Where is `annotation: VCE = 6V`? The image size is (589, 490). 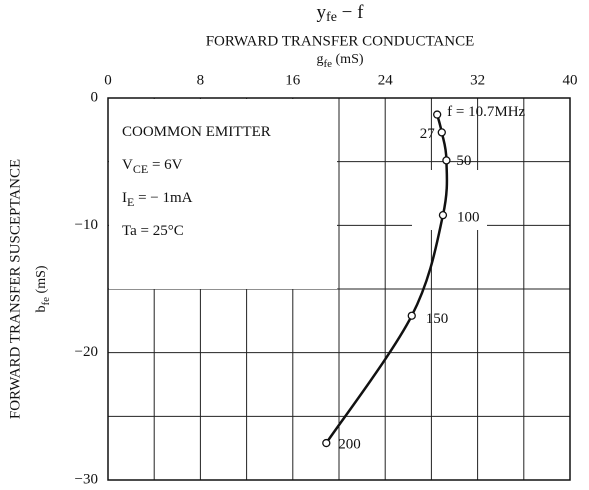
annotation: VCE = 6V is located at coordinates (152, 166).